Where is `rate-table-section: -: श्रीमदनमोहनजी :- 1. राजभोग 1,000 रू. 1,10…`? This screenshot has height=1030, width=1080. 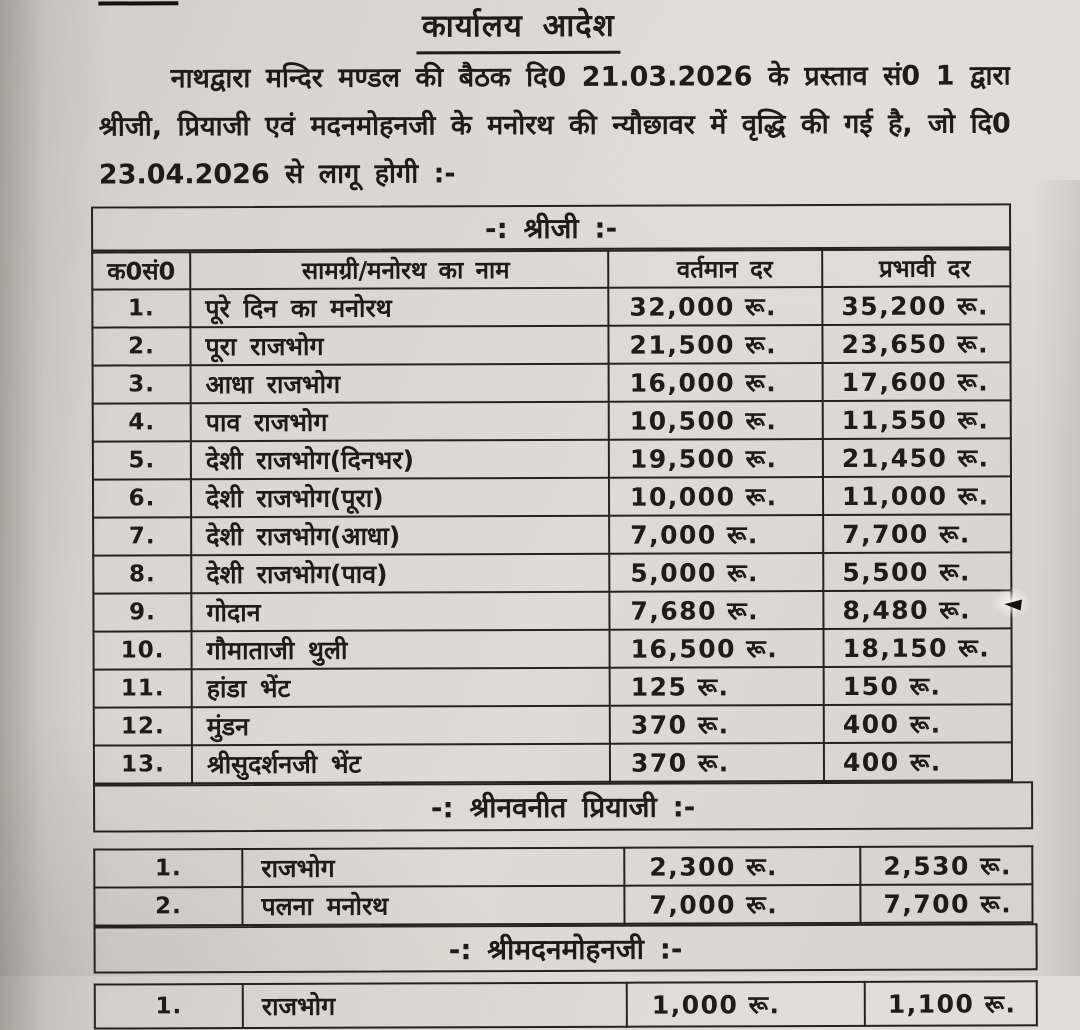 rate-table-section: -: श्रीमदनमोहनजी :- 1. राजभोग 1,000 रू. 1,10… is located at coordinates (565, 976).